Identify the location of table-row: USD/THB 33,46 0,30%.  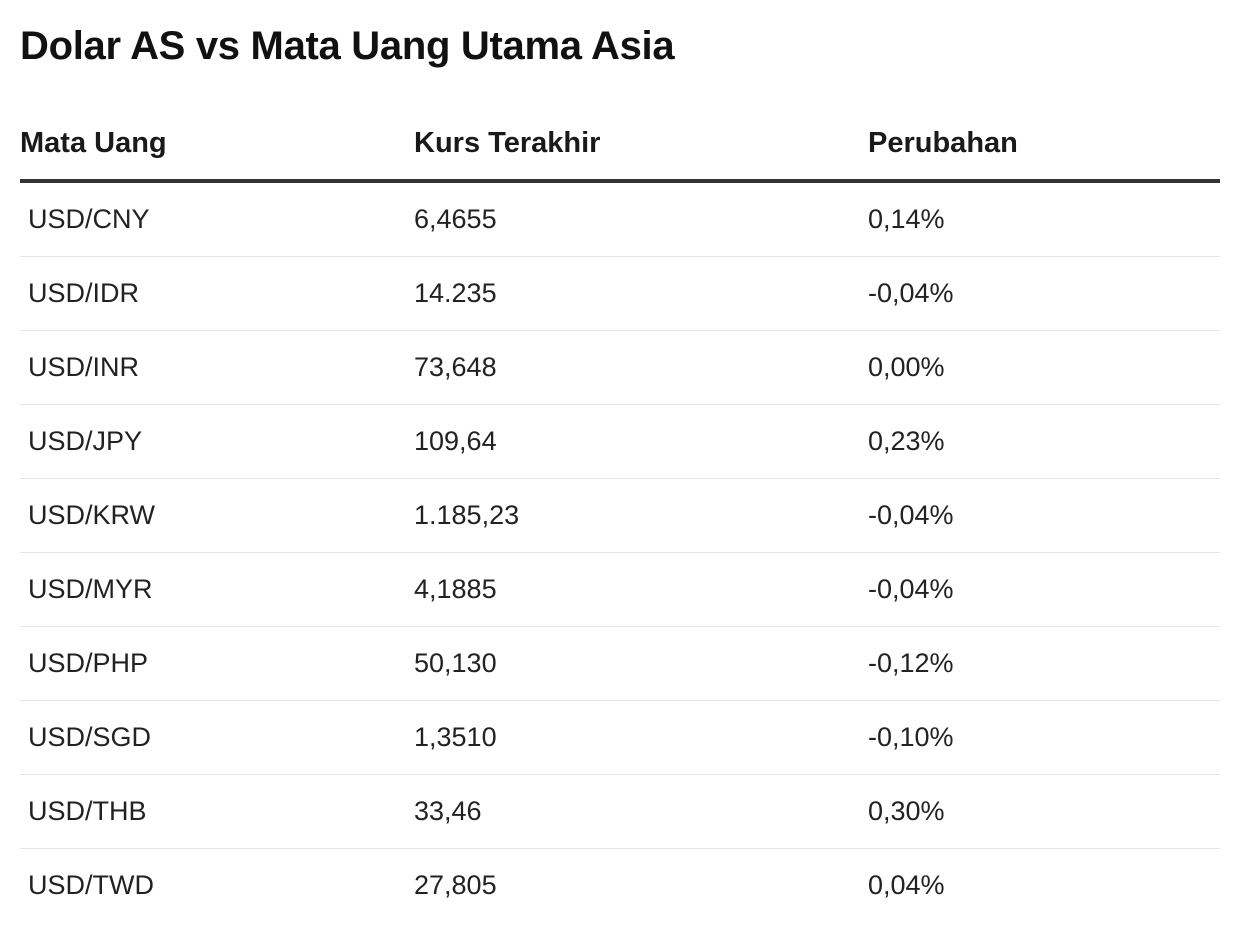
(620, 811).